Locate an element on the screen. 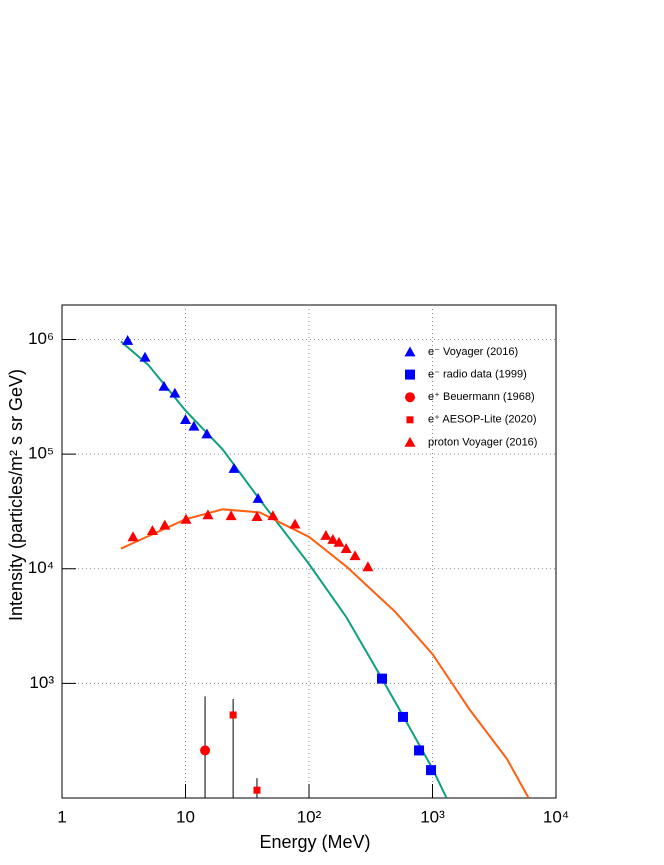  x-tick-label: 10³ is located at coordinates (432, 816).